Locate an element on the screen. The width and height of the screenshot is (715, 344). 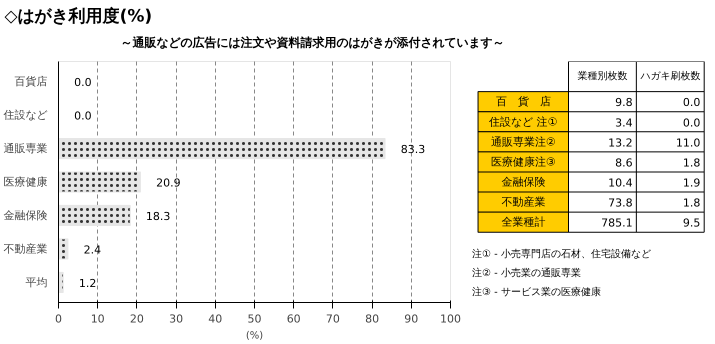
y-tick-label: 金融保険 is located at coordinates (26, 215).